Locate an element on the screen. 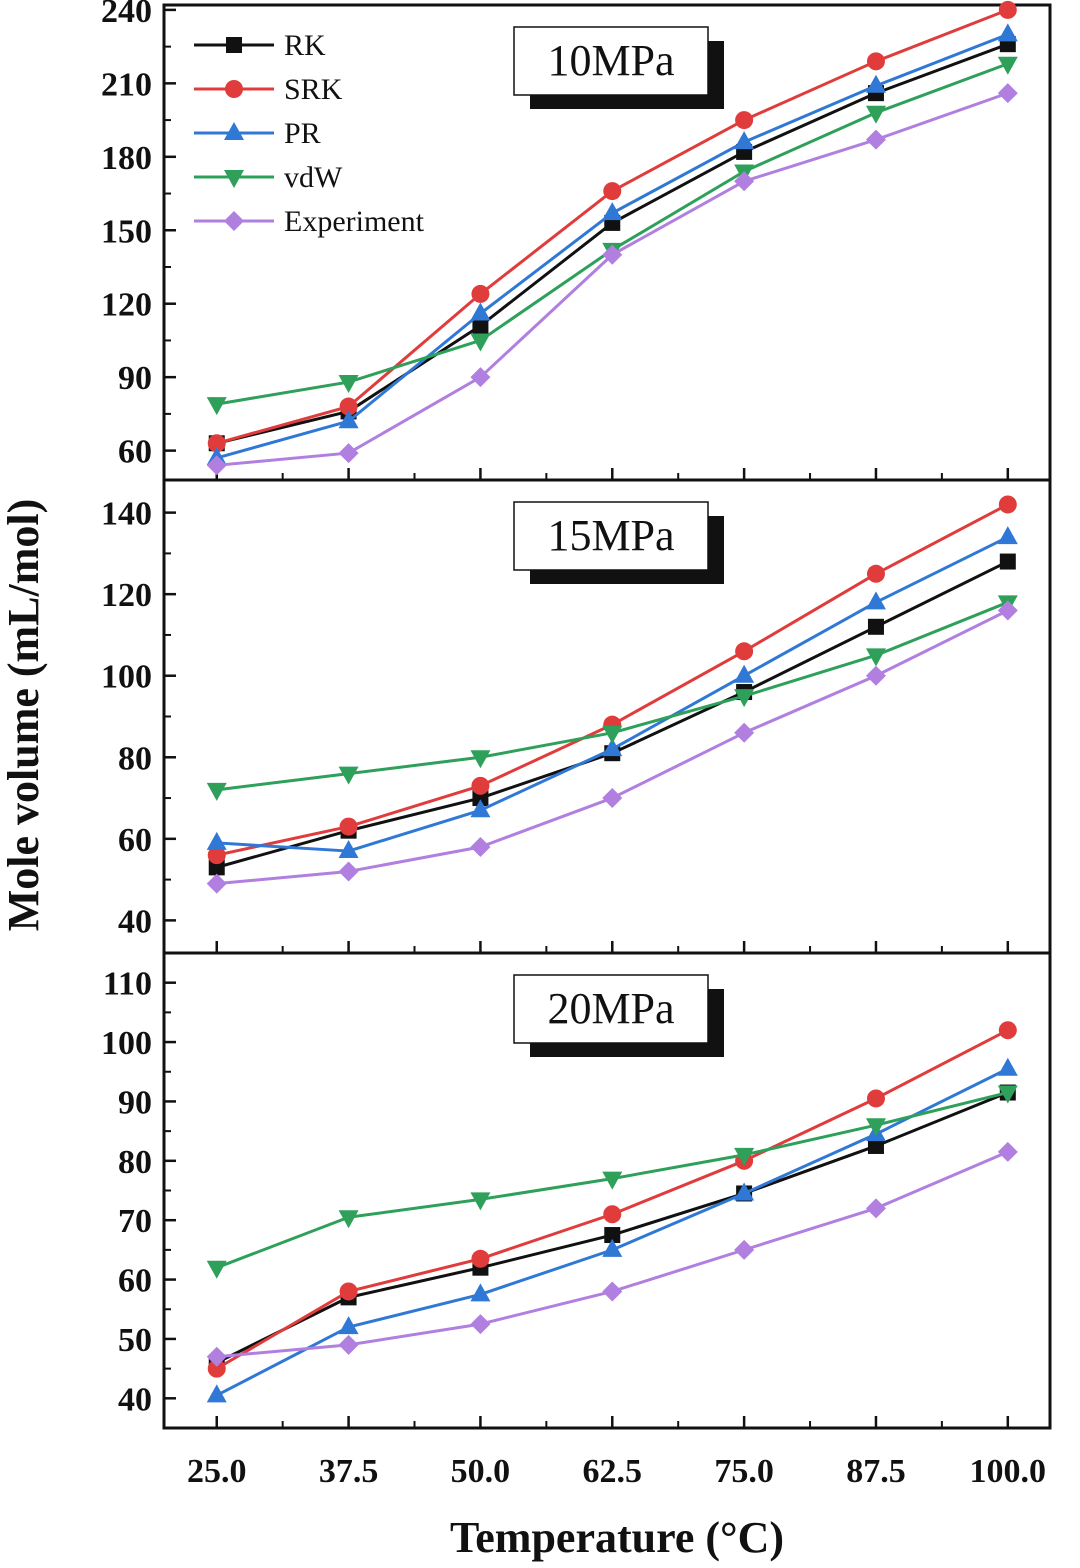 The height and width of the screenshot is (1568, 1080). x-tick-label: 50.0 is located at coordinates (481, 1471).